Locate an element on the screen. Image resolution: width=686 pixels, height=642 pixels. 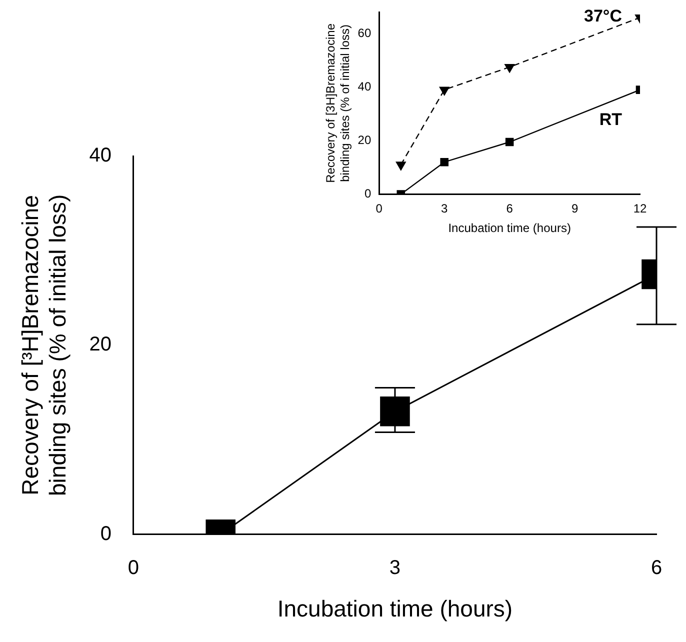
x-tick-label: 12 is located at coordinates (640, 209).